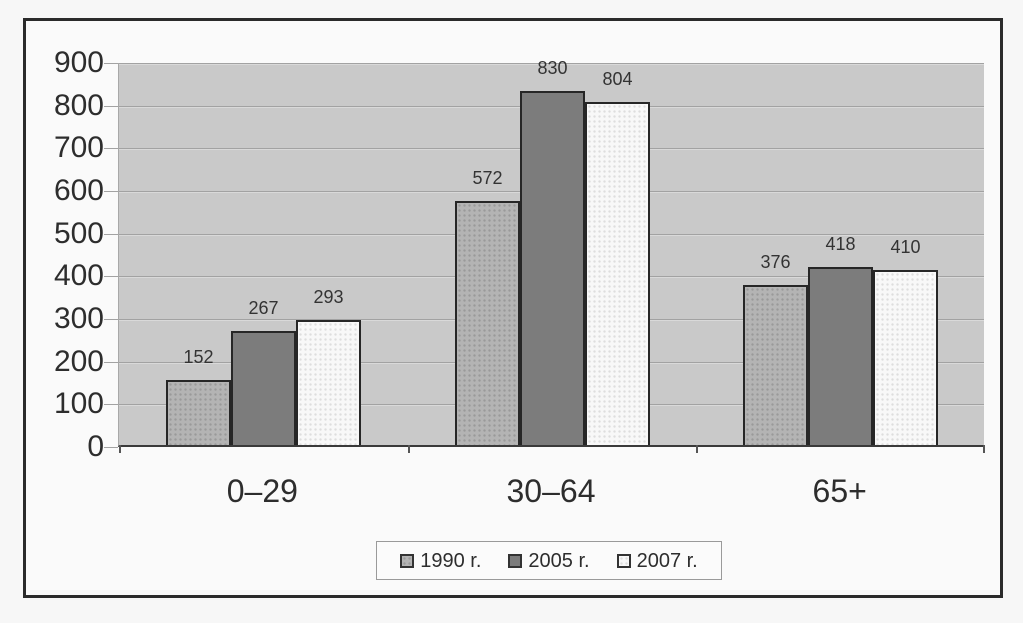  I want to click on bar-value-label: 293, so click(328, 297).